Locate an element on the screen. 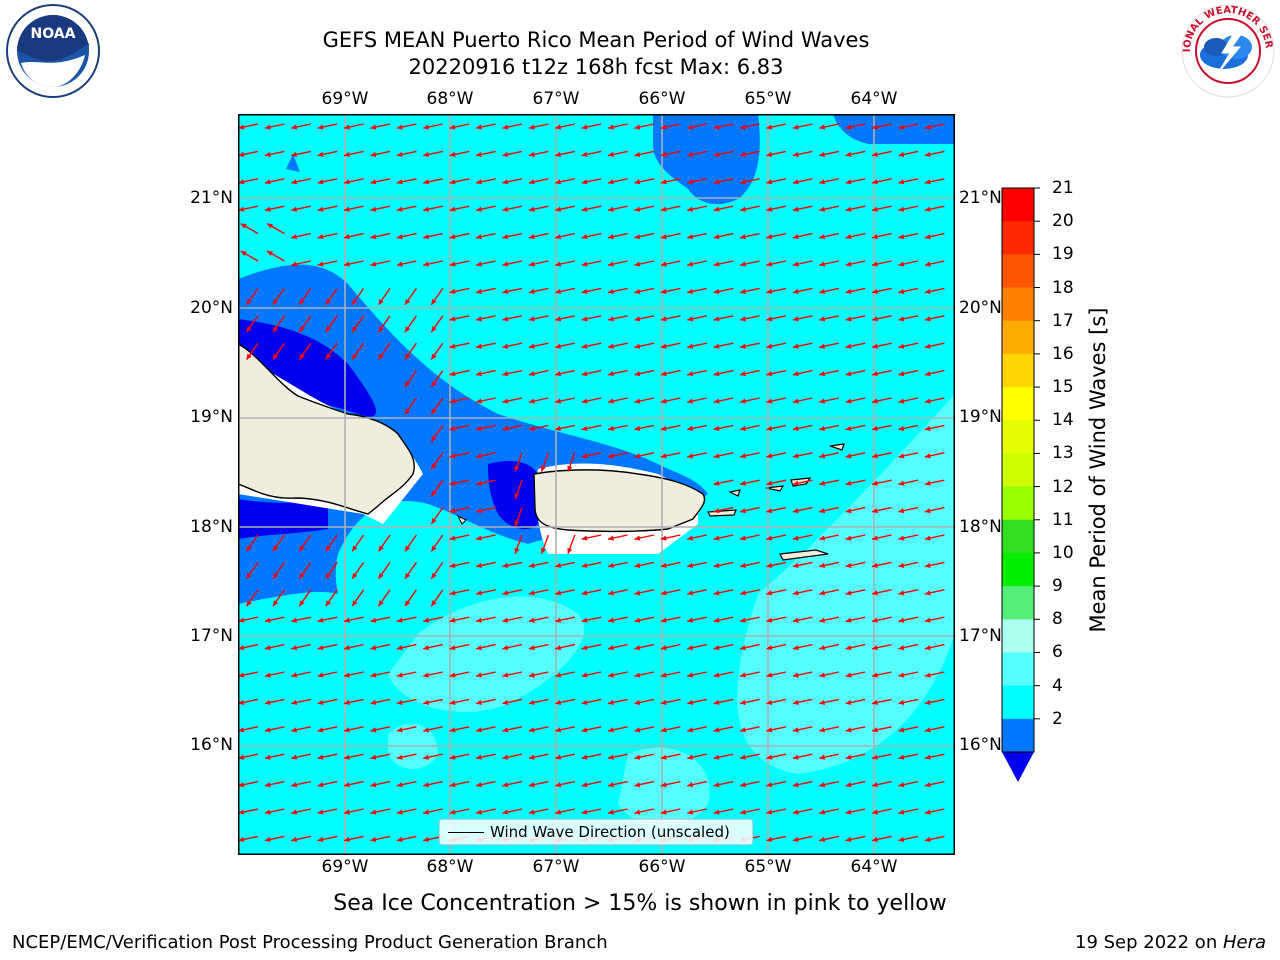  colorbar-label: 10 is located at coordinates (1063, 552).